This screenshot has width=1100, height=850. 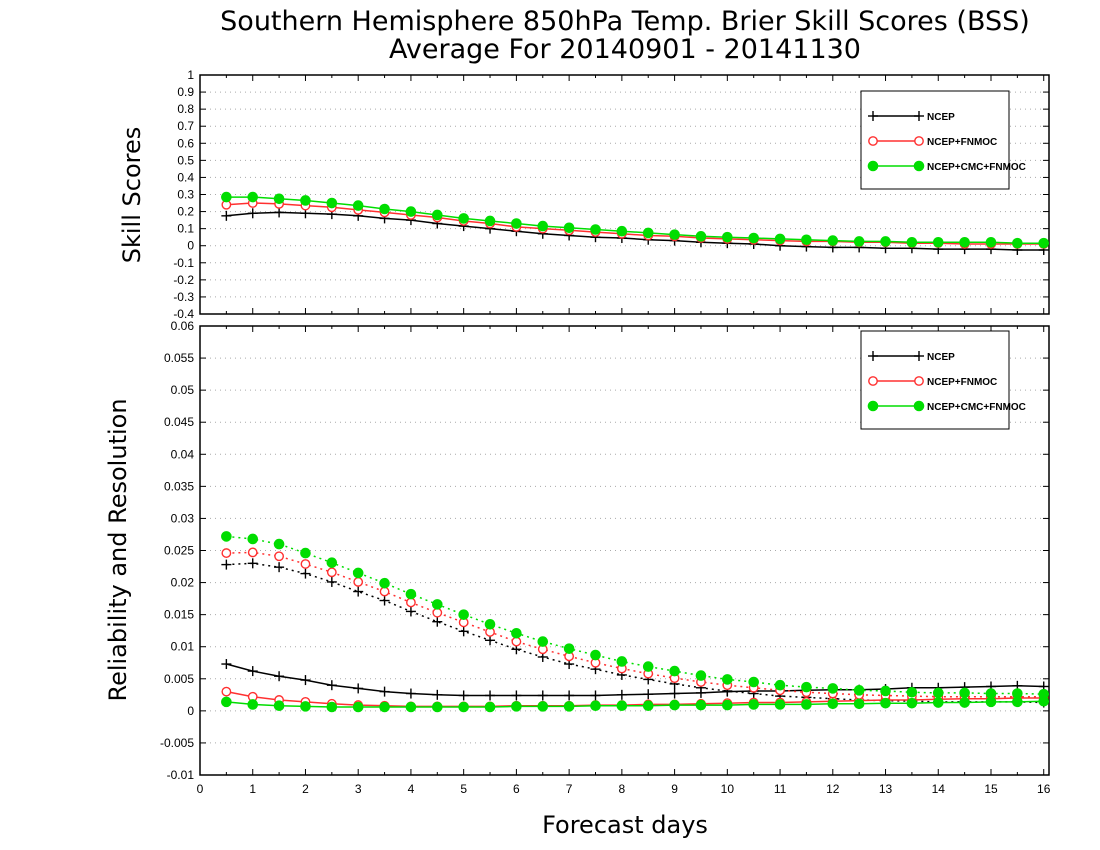 What do you see at coordinates (183, 518) in the screenshot?
I see `bottom-y-tick-label: 0.03` at bounding box center [183, 518].